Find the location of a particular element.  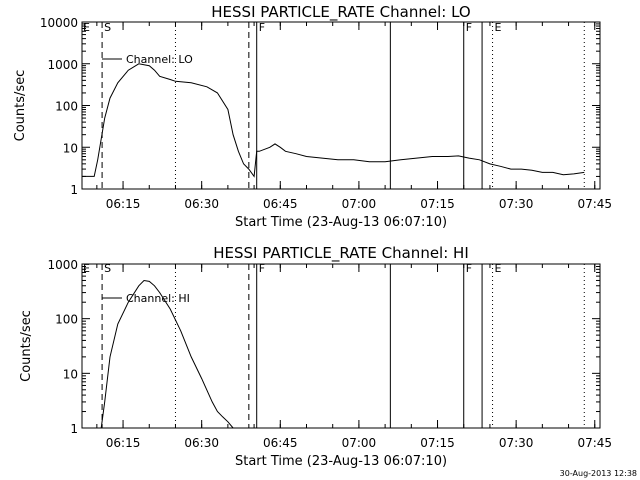

chart-title: HESSI PARTICLE_RATE Channel: LO is located at coordinates (340, 12).